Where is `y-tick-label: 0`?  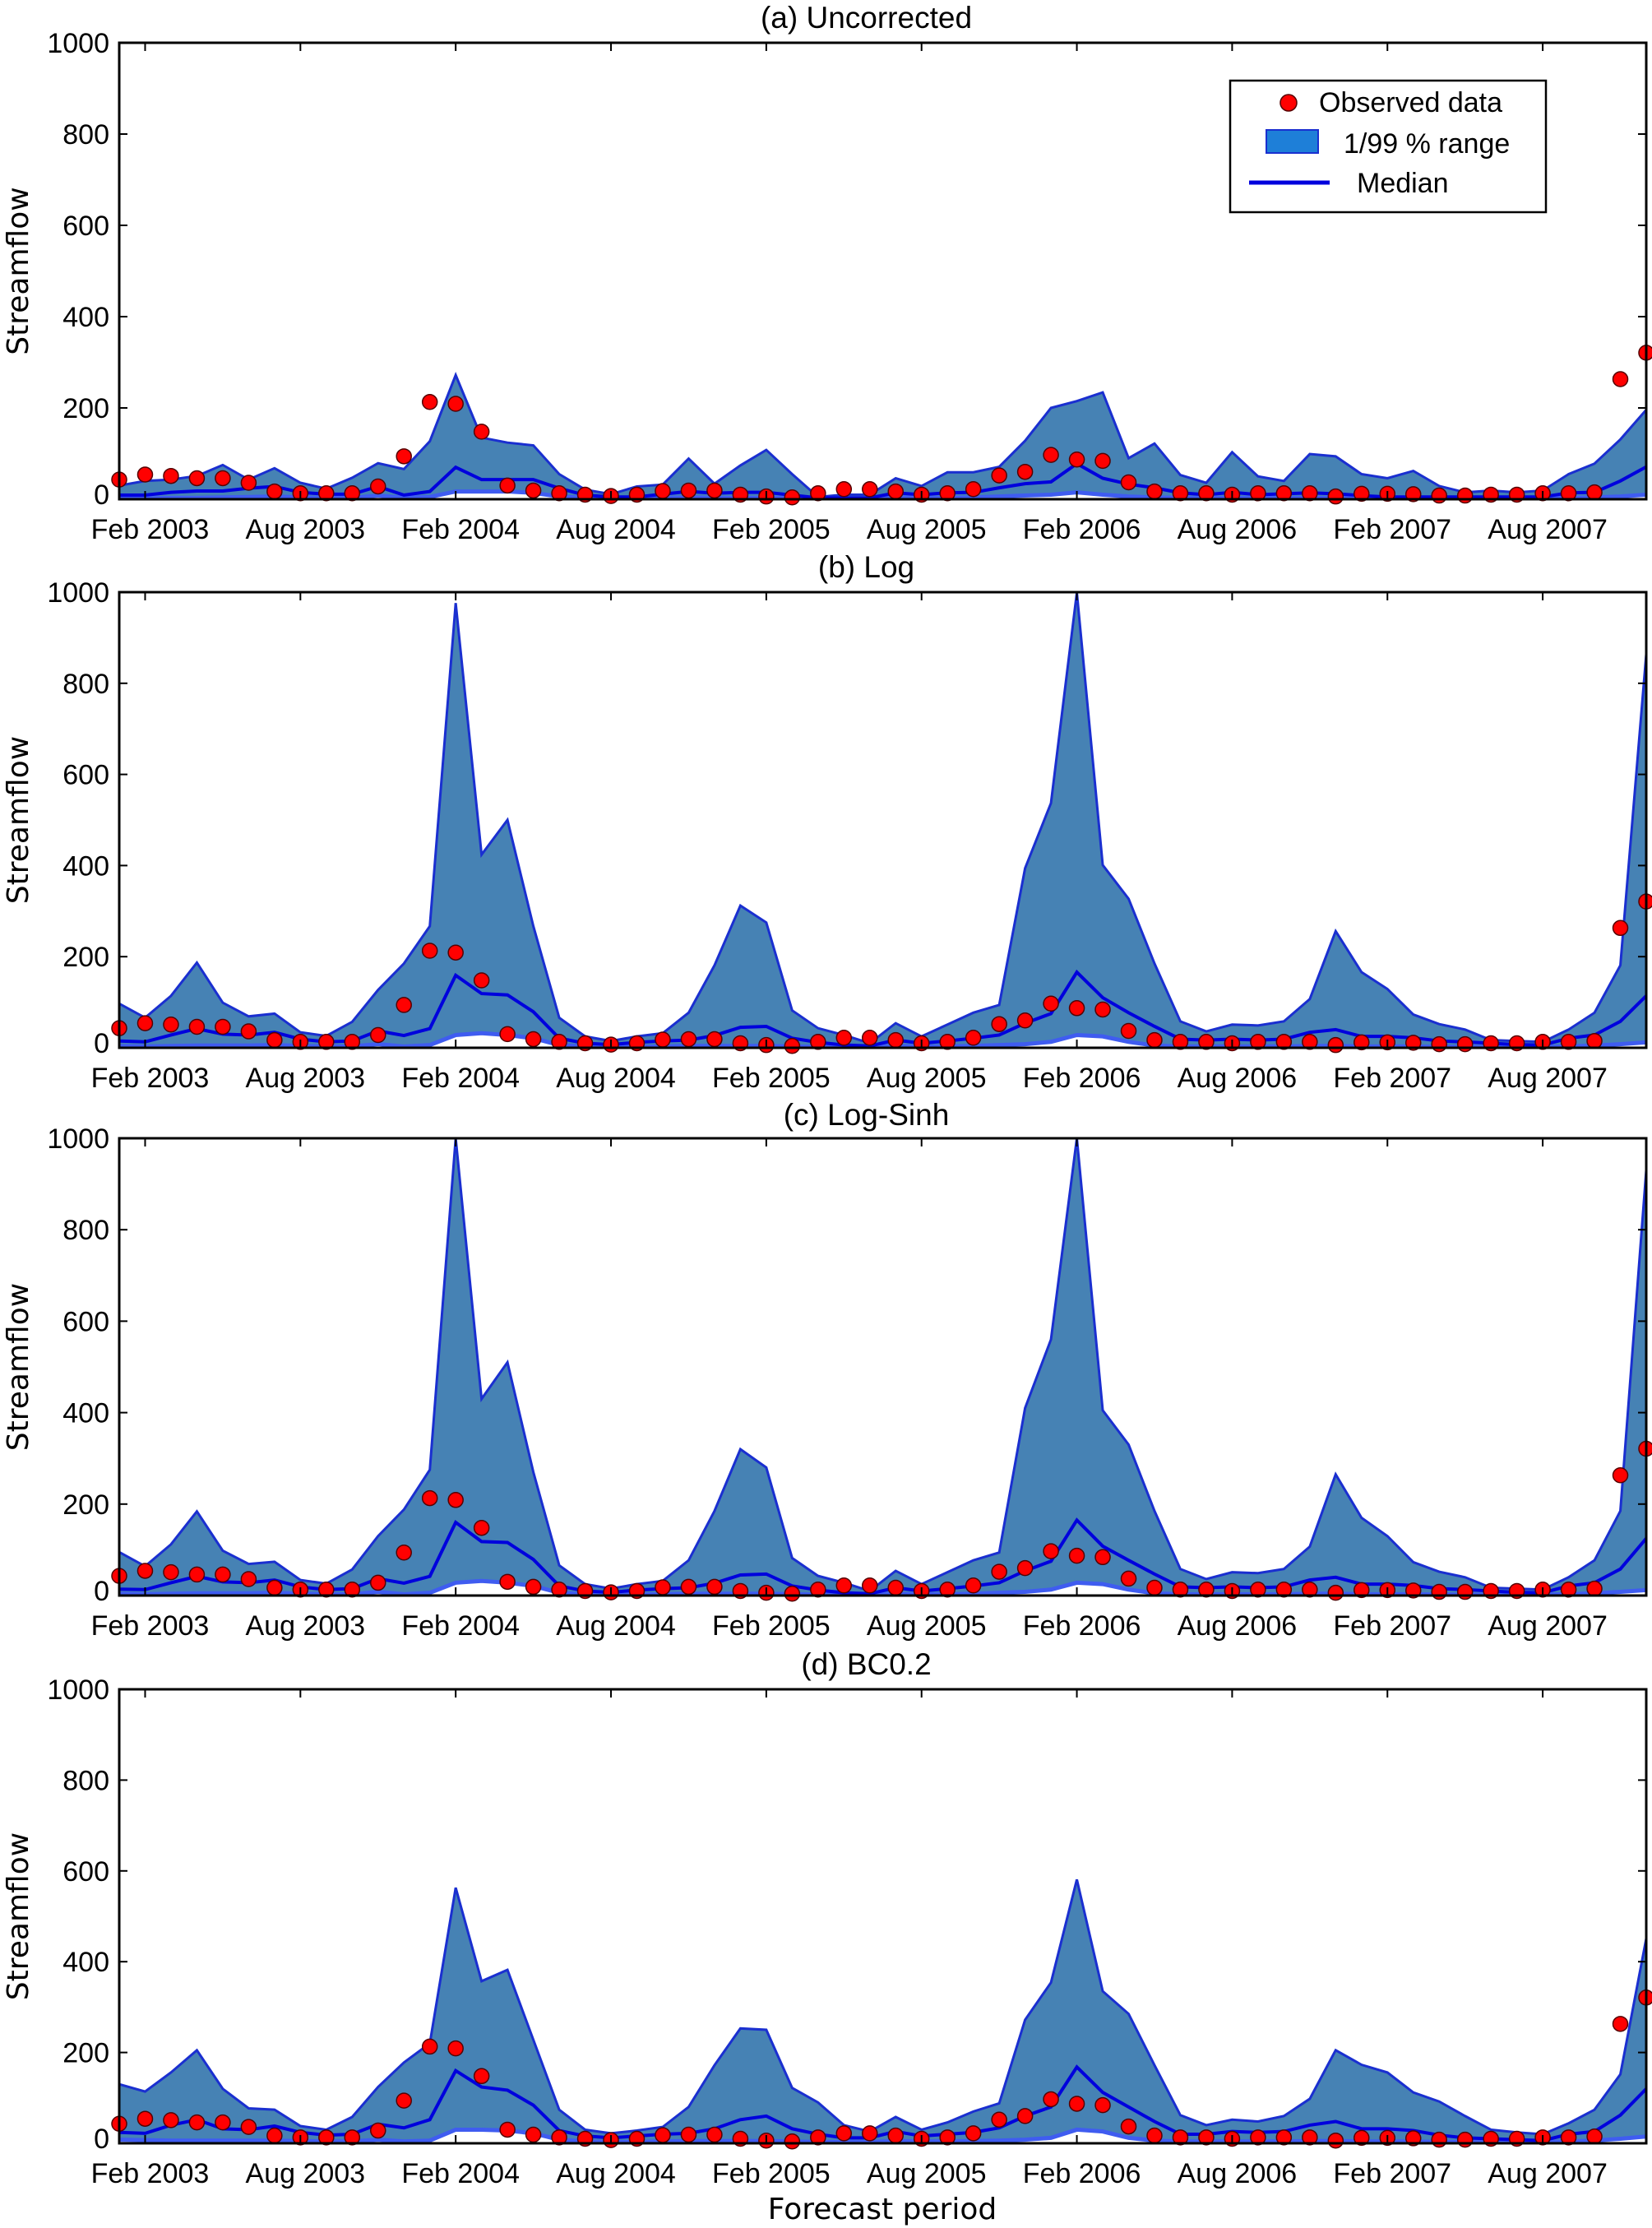
y-tick-label: 0 is located at coordinates (102, 1043).